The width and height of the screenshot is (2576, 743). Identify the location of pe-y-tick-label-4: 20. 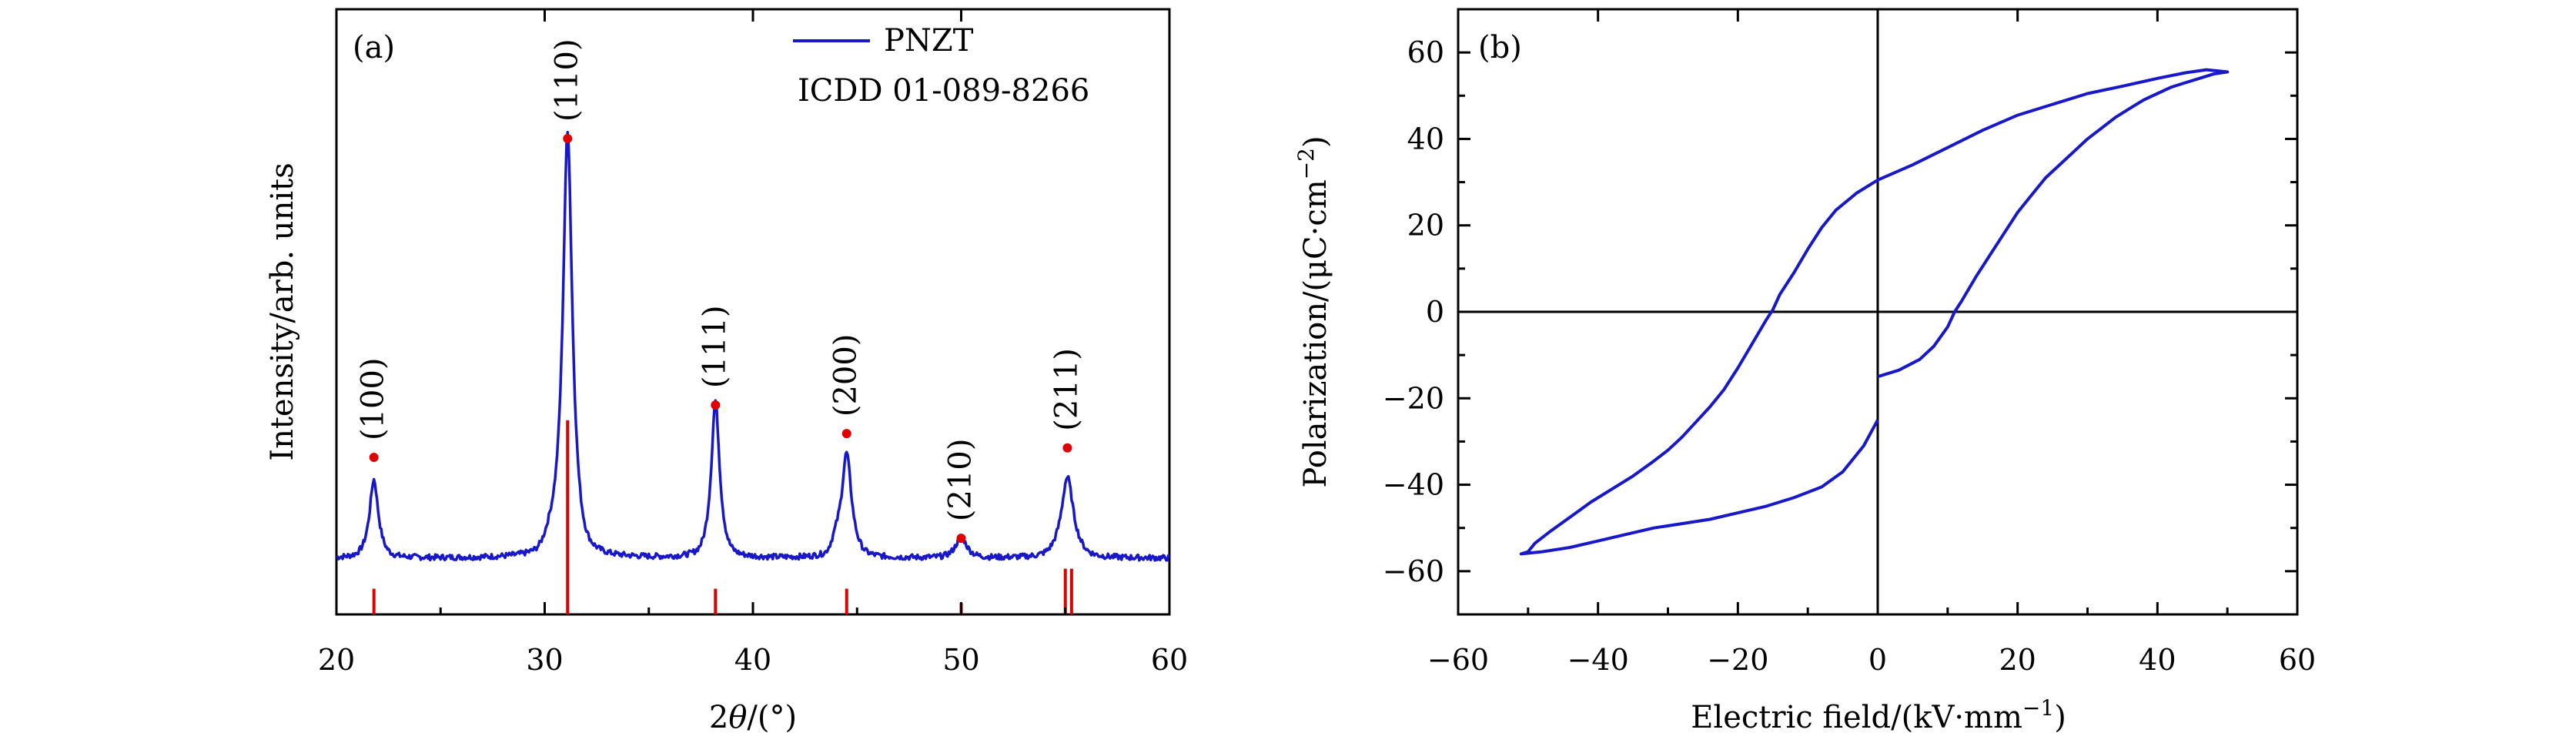
(1425, 226).